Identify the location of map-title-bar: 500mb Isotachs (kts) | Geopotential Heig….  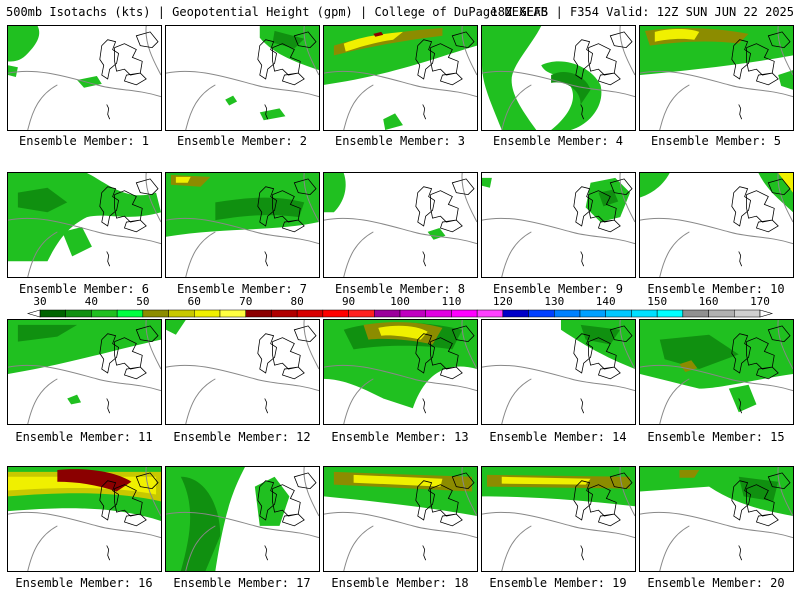
(400, 12).